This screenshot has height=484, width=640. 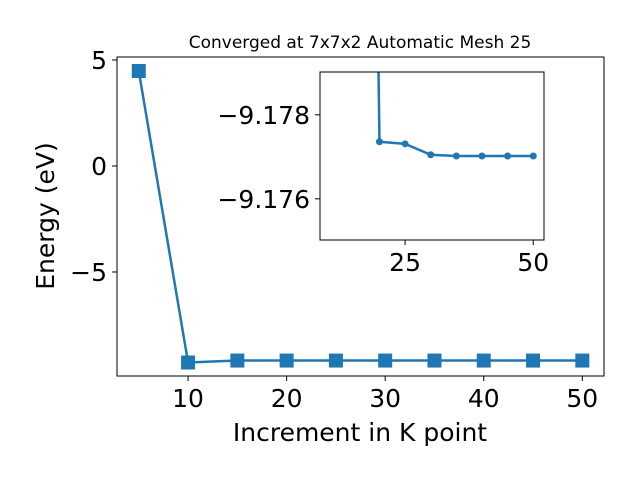 What do you see at coordinates (385, 398) in the screenshot?
I see `x-tick-label: 30` at bounding box center [385, 398].